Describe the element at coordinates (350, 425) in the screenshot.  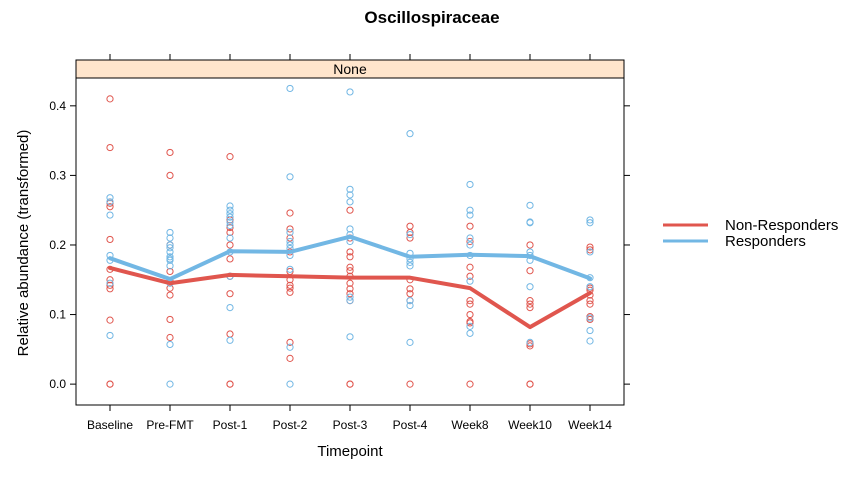
I see `x-tick-label: Post-3` at that location.